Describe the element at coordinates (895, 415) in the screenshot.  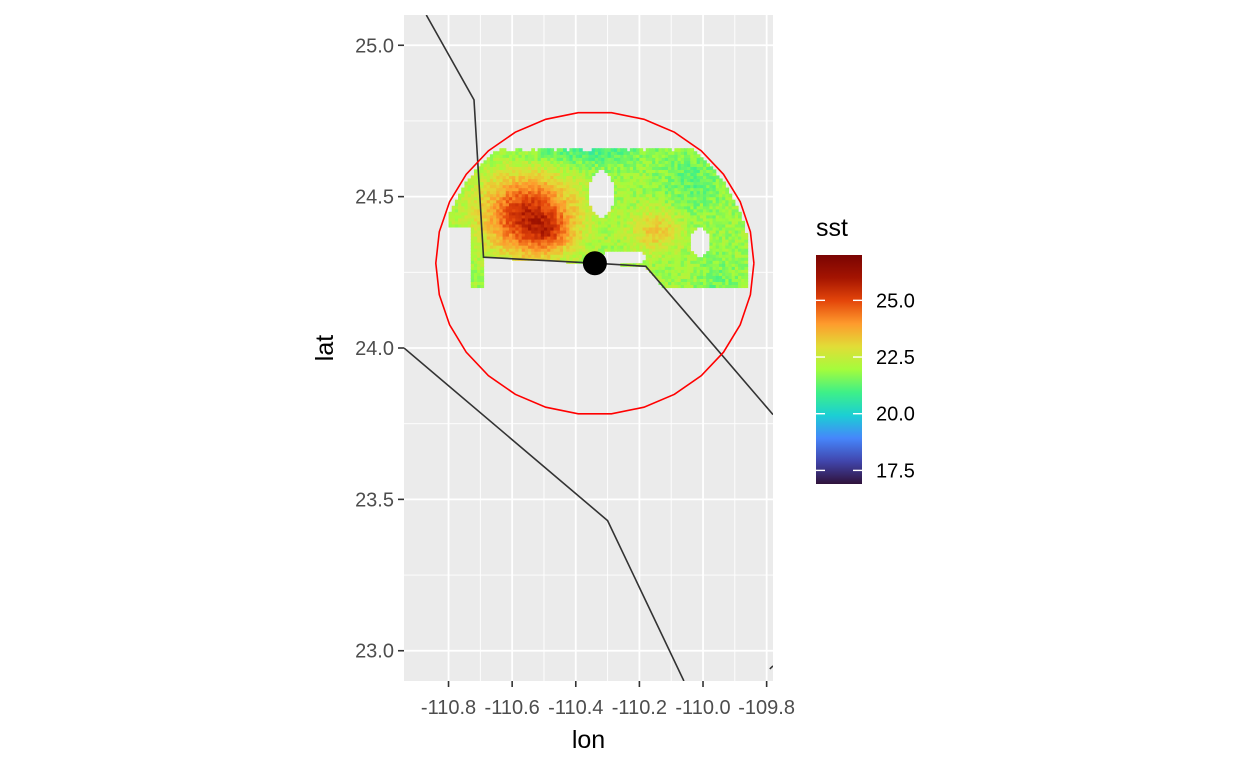
I see `legend-break-label: 20.0` at that location.